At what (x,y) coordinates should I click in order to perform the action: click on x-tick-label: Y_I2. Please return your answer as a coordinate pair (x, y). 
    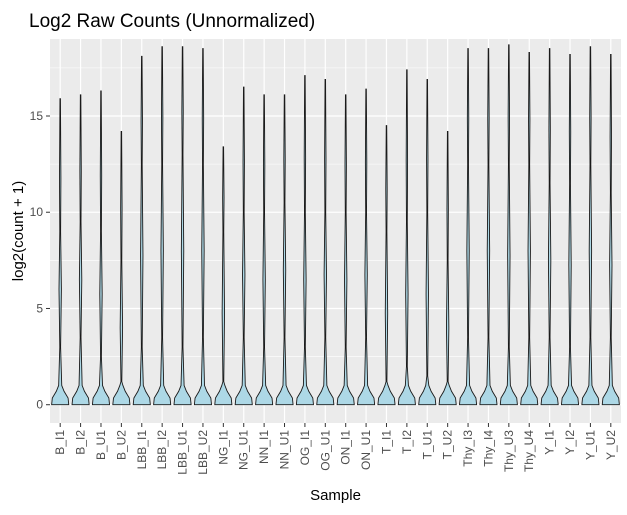
    Looking at the image, I should click on (570, 442).